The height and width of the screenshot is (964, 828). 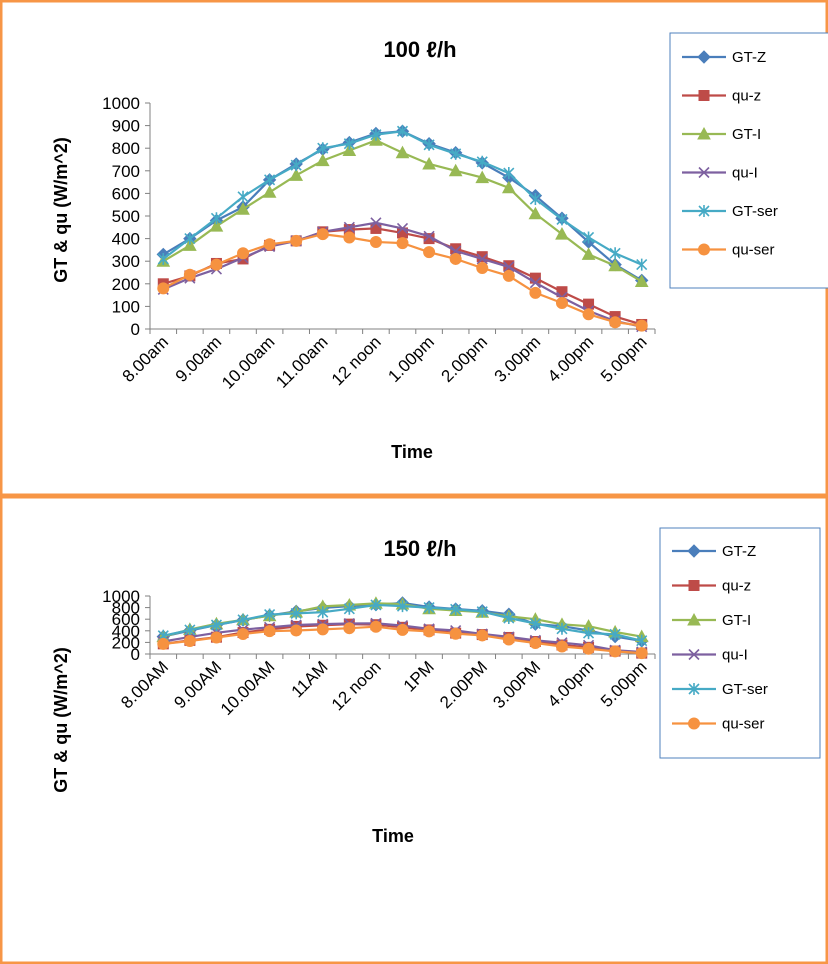 I want to click on legend-label: GT-I, so click(x=736, y=620).